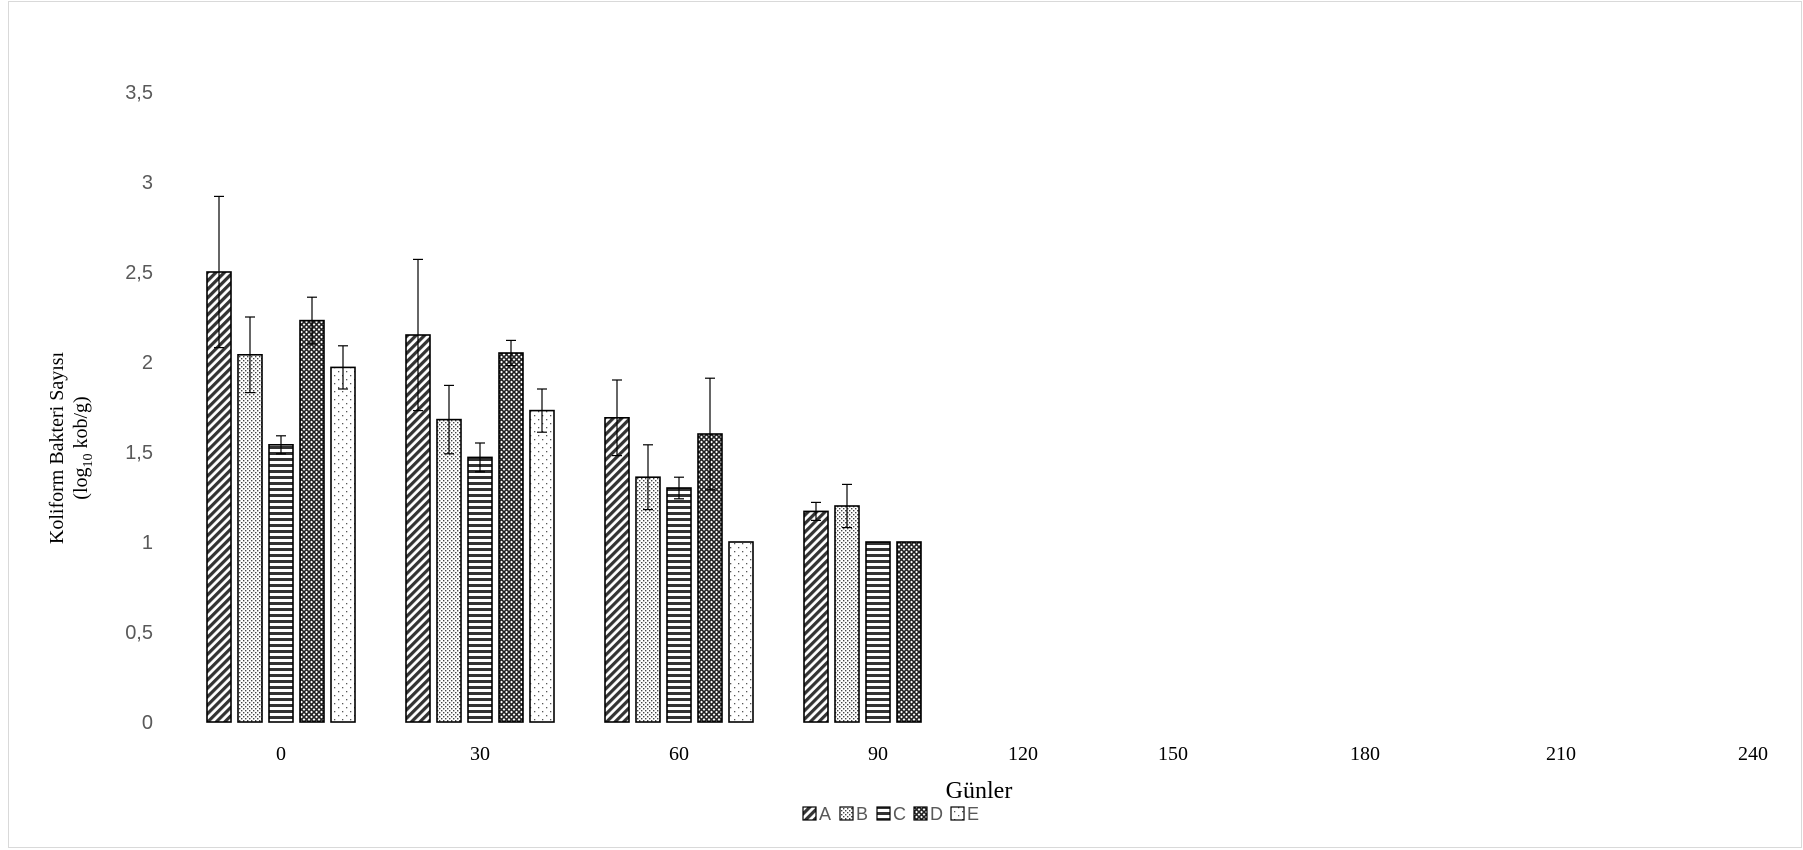  Describe the element at coordinates (88, 461) in the screenshot. I see `y-axis-unit-subscript: 10` at that location.